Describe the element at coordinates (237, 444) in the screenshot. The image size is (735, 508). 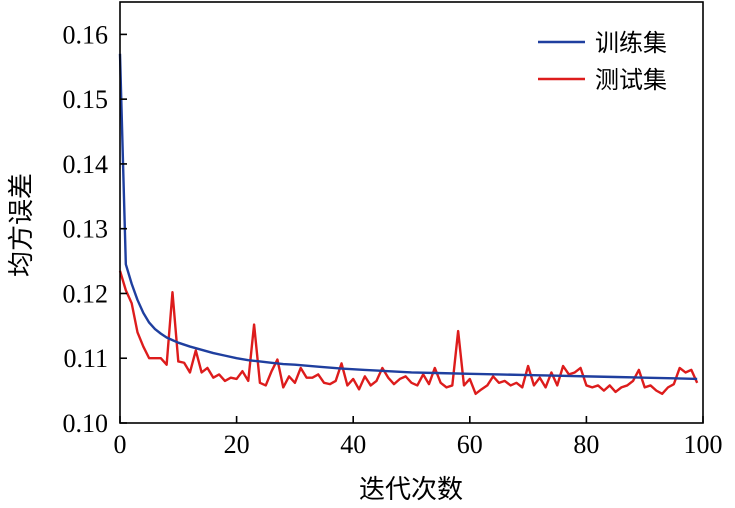
I see `x-tick-label: 20` at that location.